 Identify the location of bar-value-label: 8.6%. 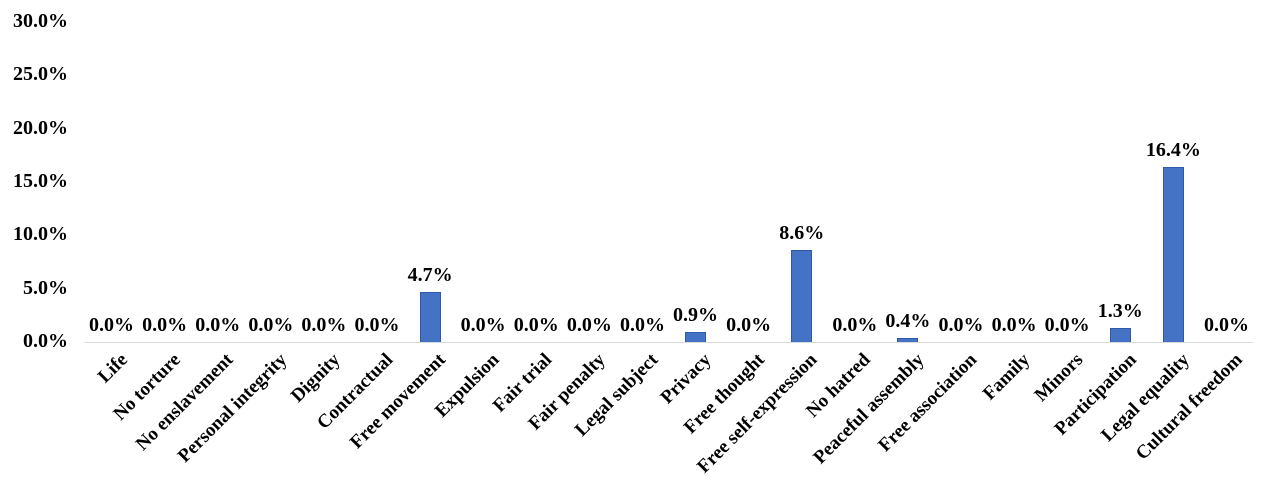
(802, 233).